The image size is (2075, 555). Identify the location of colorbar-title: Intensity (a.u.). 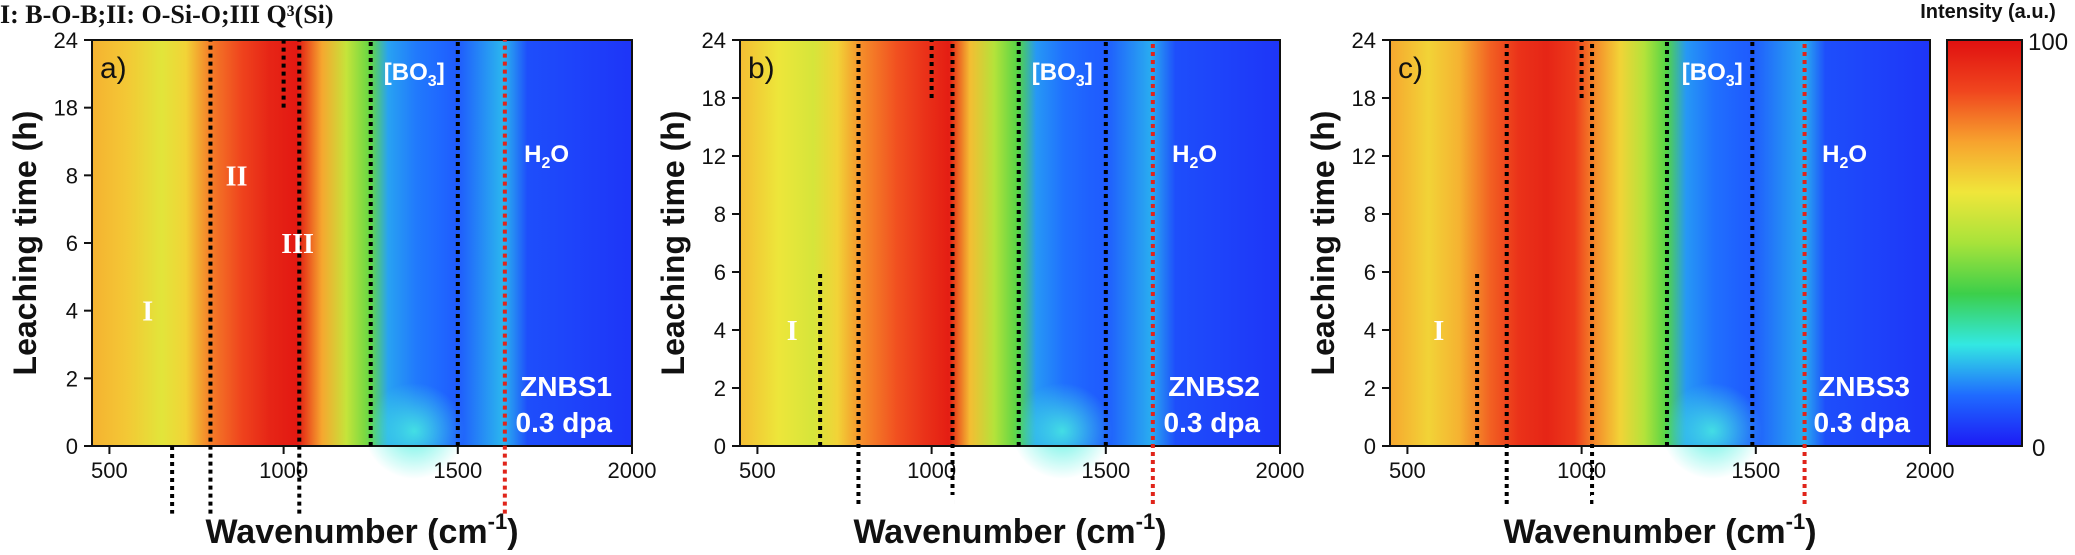
(1988, 12).